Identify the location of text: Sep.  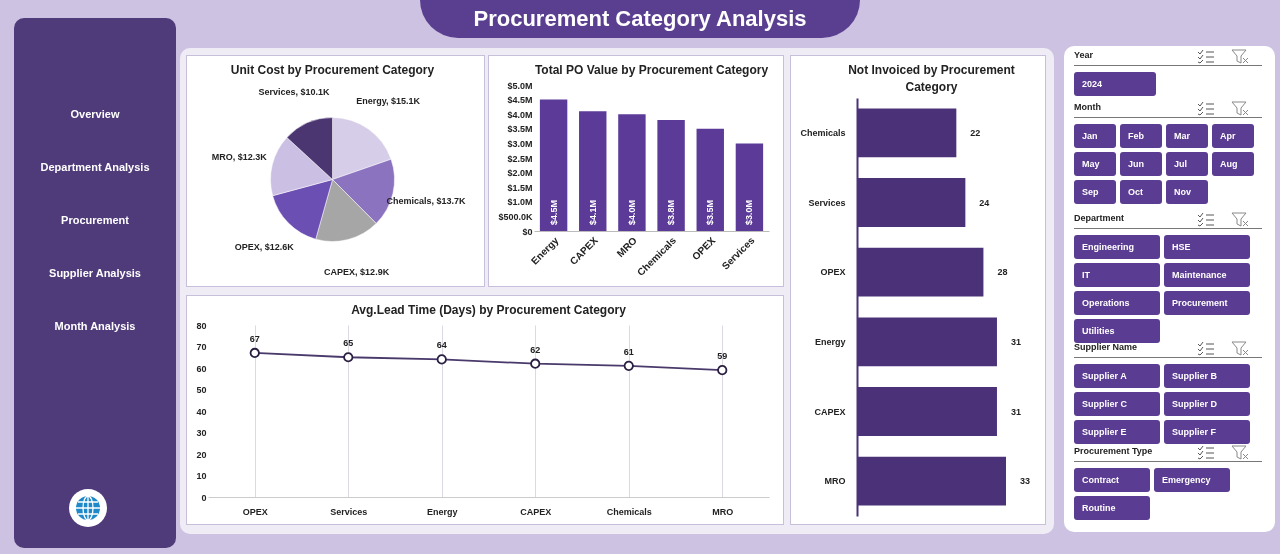
(1095, 192).